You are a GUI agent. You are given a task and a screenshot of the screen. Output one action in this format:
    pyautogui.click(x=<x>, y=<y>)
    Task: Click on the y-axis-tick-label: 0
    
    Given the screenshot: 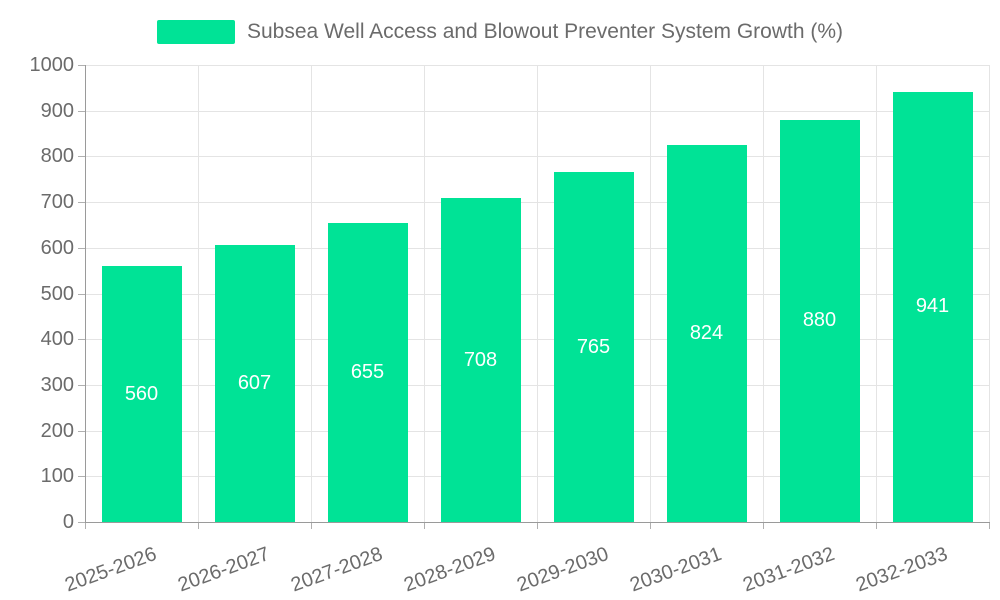 What is the action you would take?
    pyautogui.click(x=68, y=522)
    